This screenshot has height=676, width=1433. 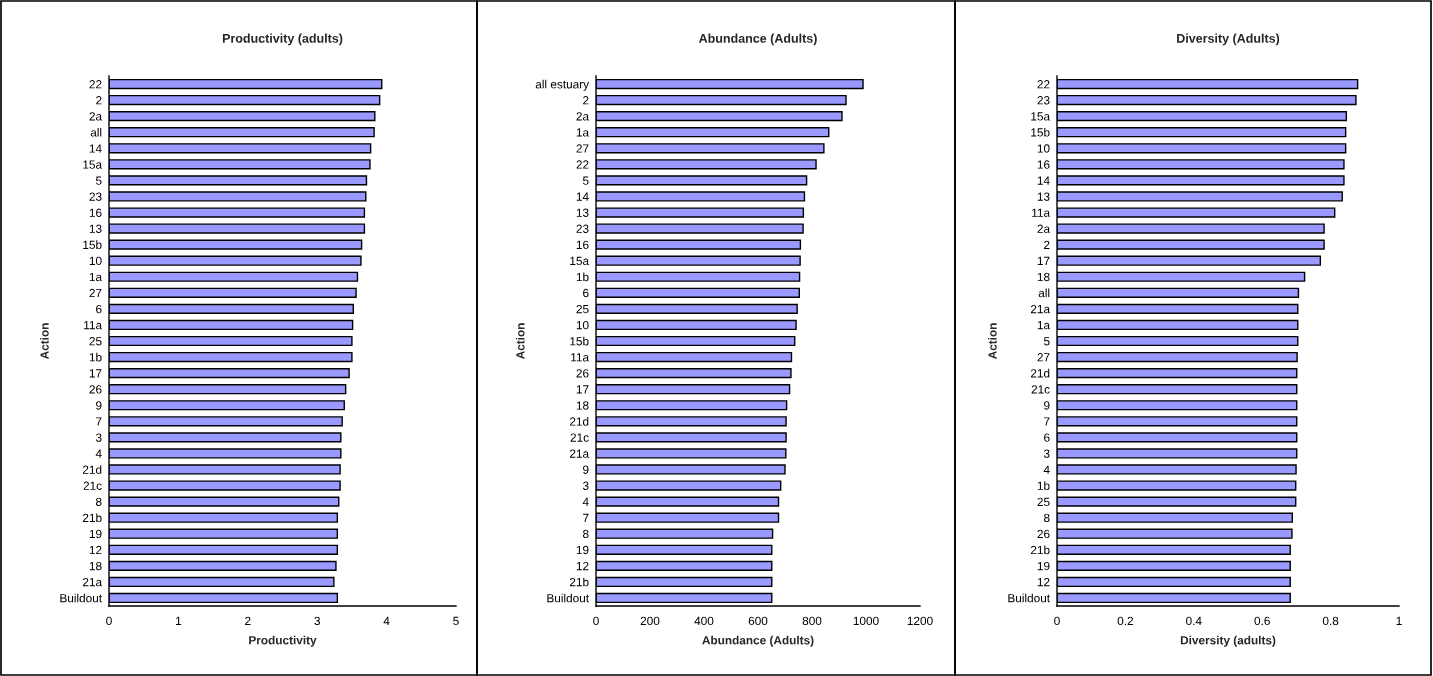 What do you see at coordinates (248, 620) in the screenshot?
I see `x-tick-label: 2` at bounding box center [248, 620].